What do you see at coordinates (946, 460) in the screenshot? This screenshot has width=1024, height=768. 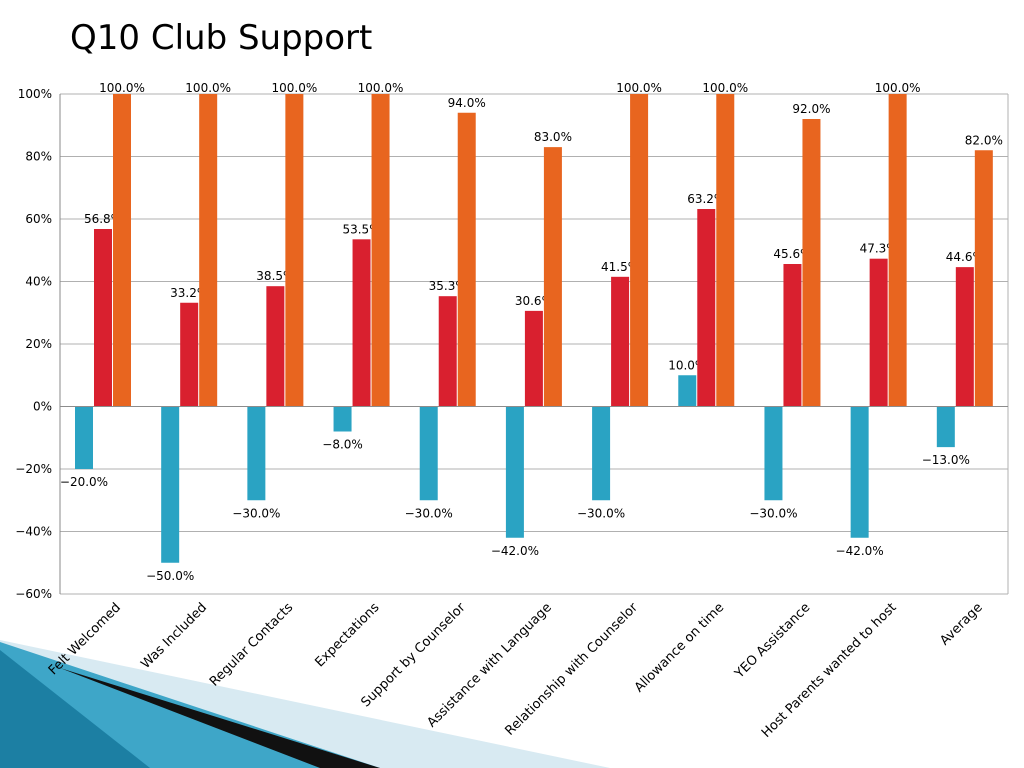 I see `data-label: −13.0%` at bounding box center [946, 460].